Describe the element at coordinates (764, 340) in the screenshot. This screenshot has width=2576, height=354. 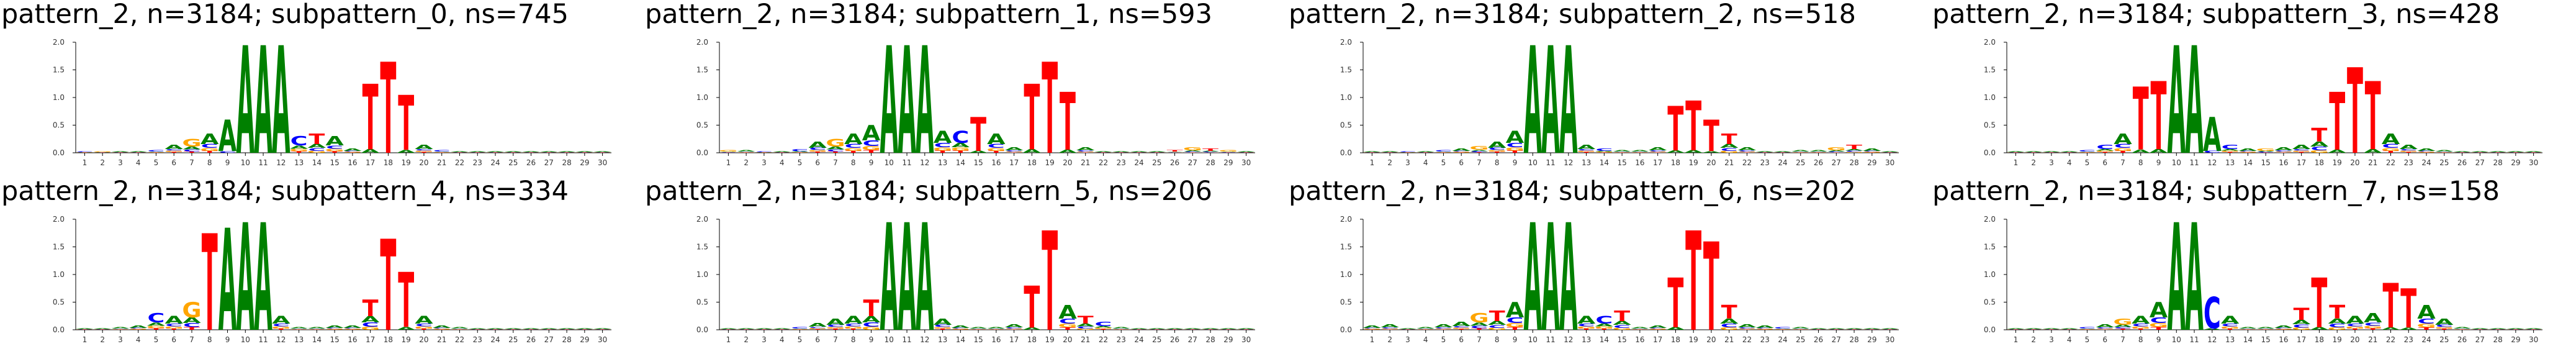
I see `x-tick-label: 3` at that location.